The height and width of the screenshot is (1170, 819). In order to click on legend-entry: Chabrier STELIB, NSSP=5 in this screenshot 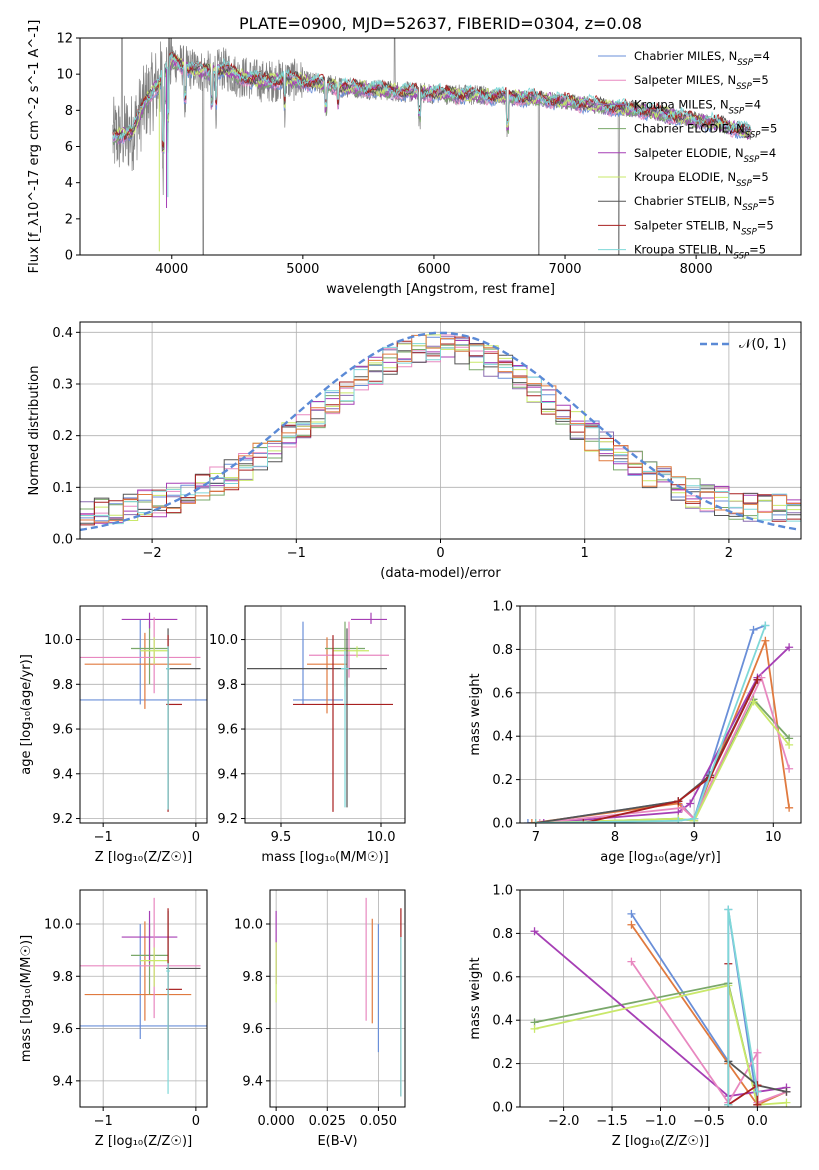, I will do `click(704, 203)`.